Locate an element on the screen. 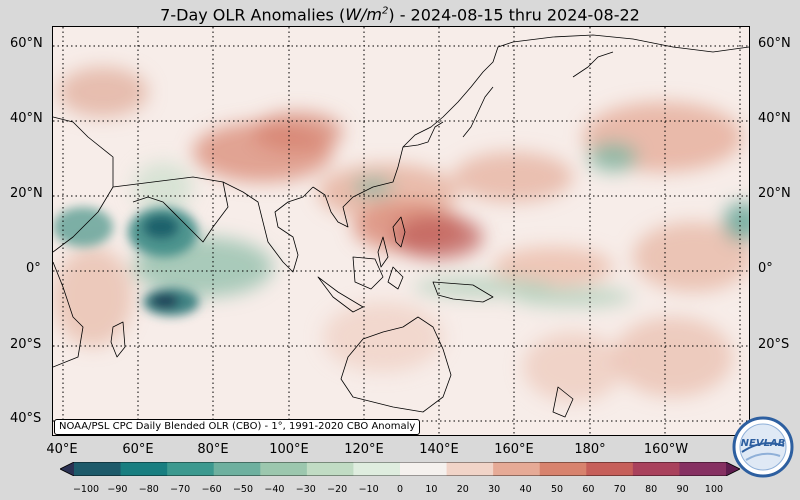 This screenshot has width=800, height=500. colorbar-tick-label: 70 is located at coordinates (619, 489).